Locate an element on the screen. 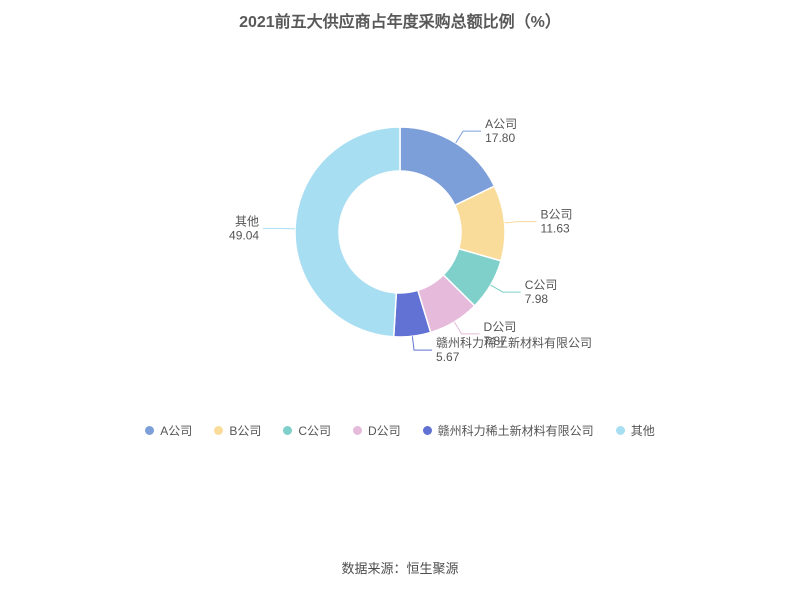 The height and width of the screenshot is (605, 800). legend-label: B公司 is located at coordinates (245, 431).